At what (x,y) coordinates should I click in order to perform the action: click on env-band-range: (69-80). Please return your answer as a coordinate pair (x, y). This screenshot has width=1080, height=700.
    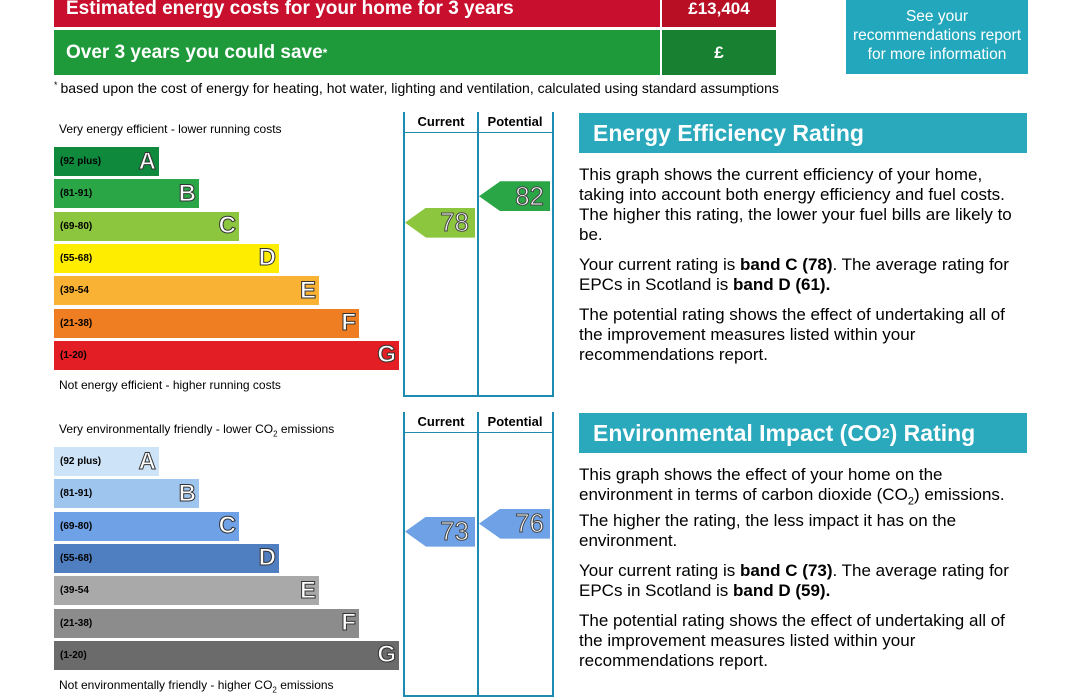
    Looking at the image, I should click on (76, 526).